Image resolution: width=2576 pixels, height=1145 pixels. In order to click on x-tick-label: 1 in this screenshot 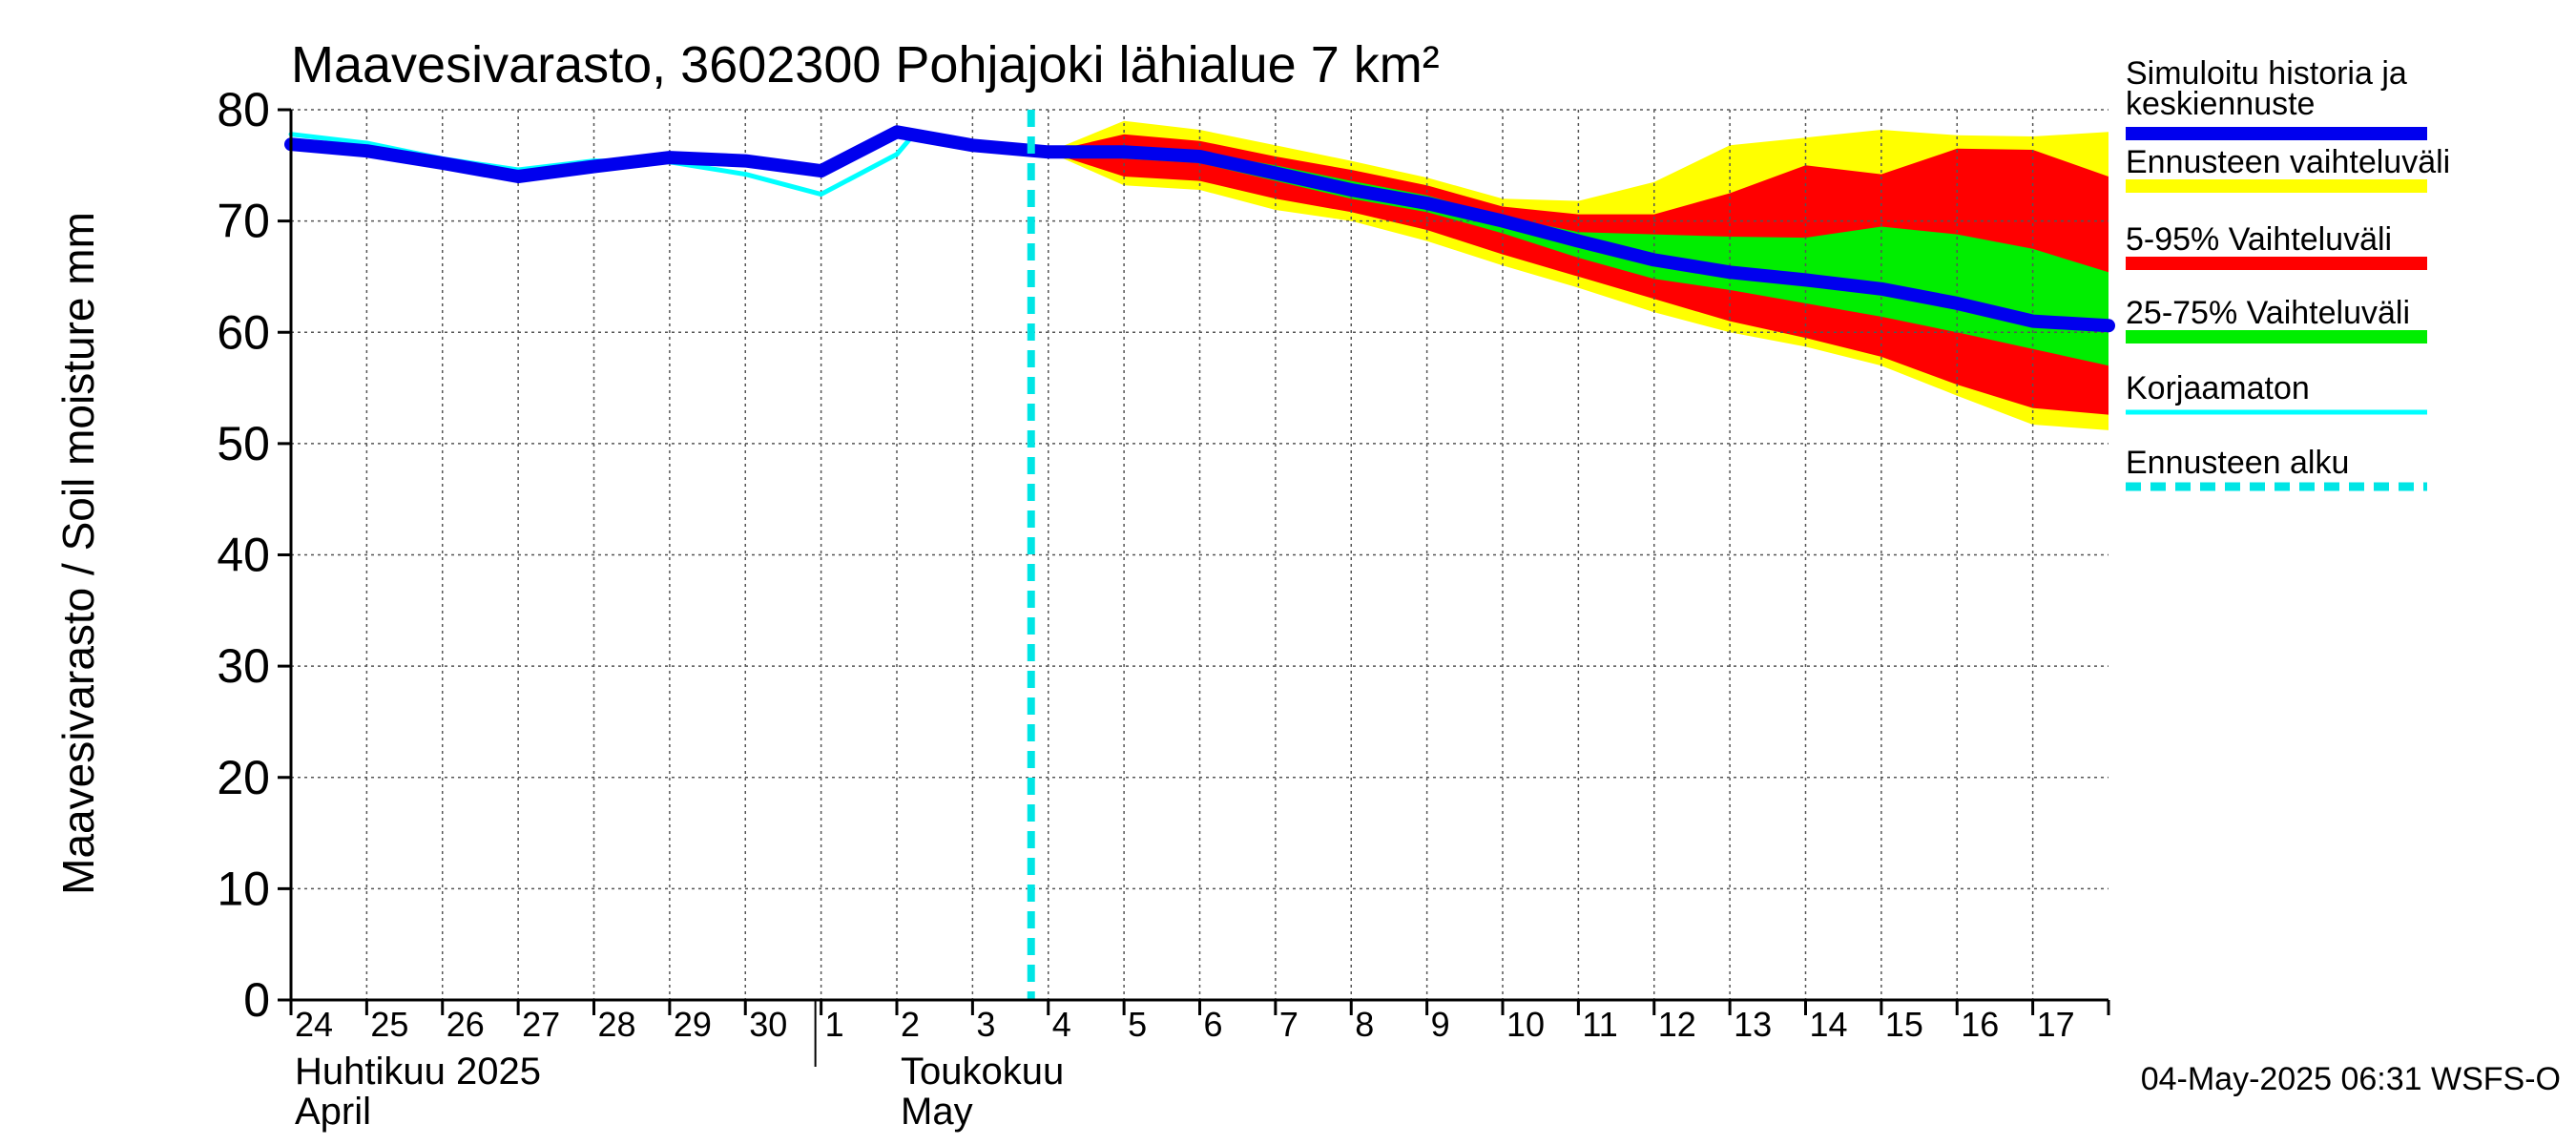, I will do `click(834, 1025)`.